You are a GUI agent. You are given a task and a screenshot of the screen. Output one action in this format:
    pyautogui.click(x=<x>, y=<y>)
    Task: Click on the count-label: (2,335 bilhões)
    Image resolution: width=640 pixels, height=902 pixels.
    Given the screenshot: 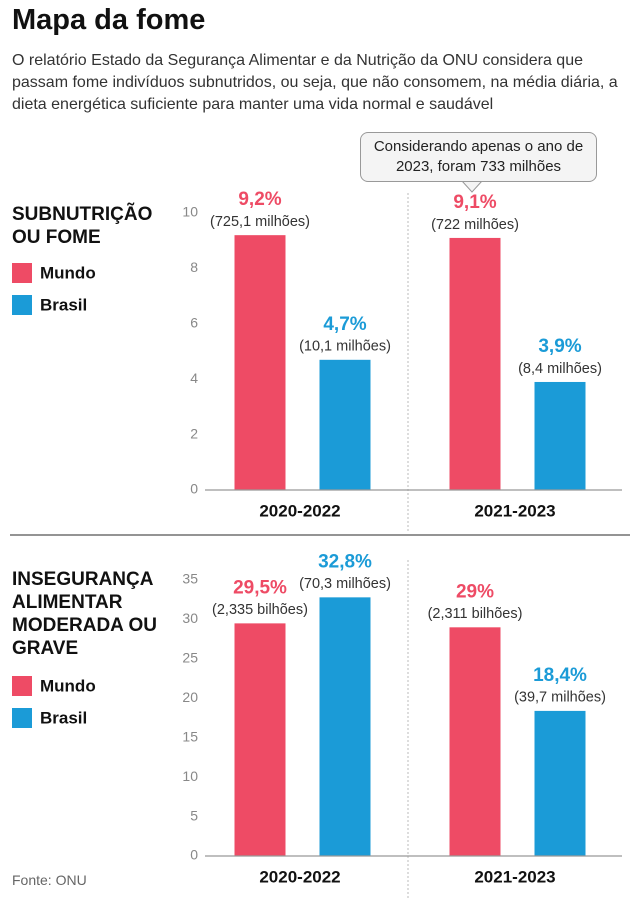 What is the action you would take?
    pyautogui.click(x=260, y=610)
    